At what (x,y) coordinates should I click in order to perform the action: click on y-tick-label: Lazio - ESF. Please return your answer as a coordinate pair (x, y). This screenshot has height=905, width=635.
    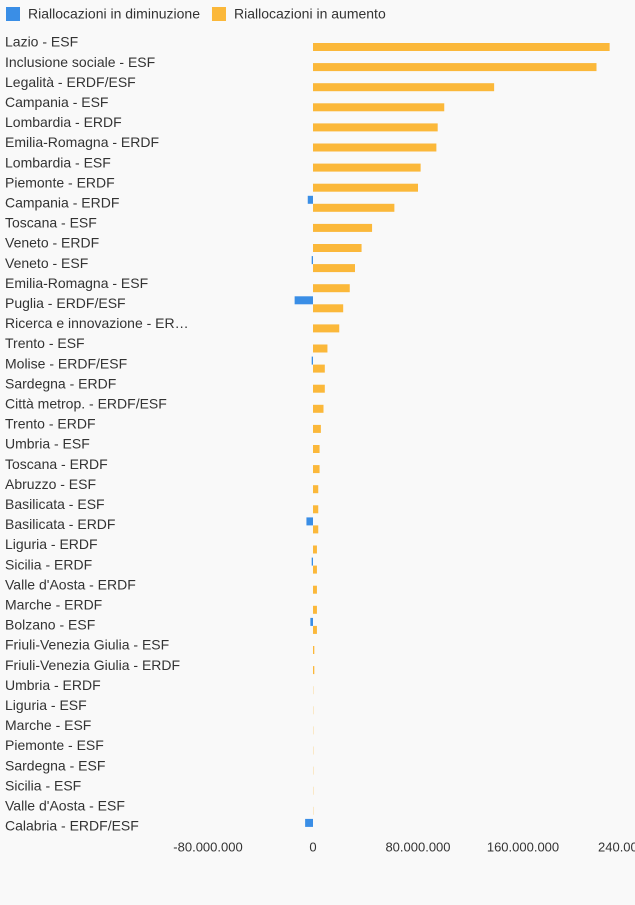
    Looking at the image, I should click on (41, 42).